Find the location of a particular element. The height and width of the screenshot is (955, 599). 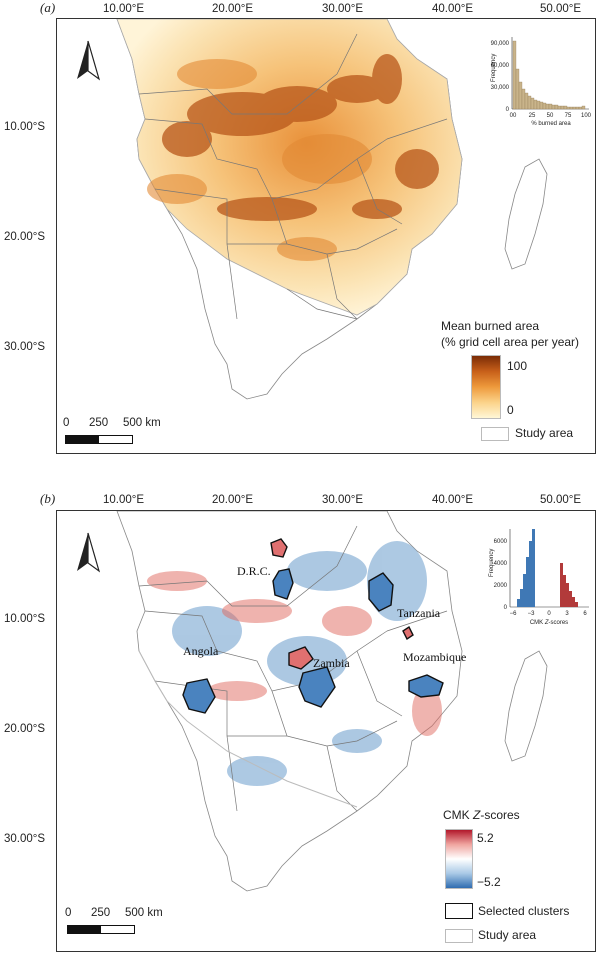

inset-b-ytick: 0 is located at coordinates (506, 608).